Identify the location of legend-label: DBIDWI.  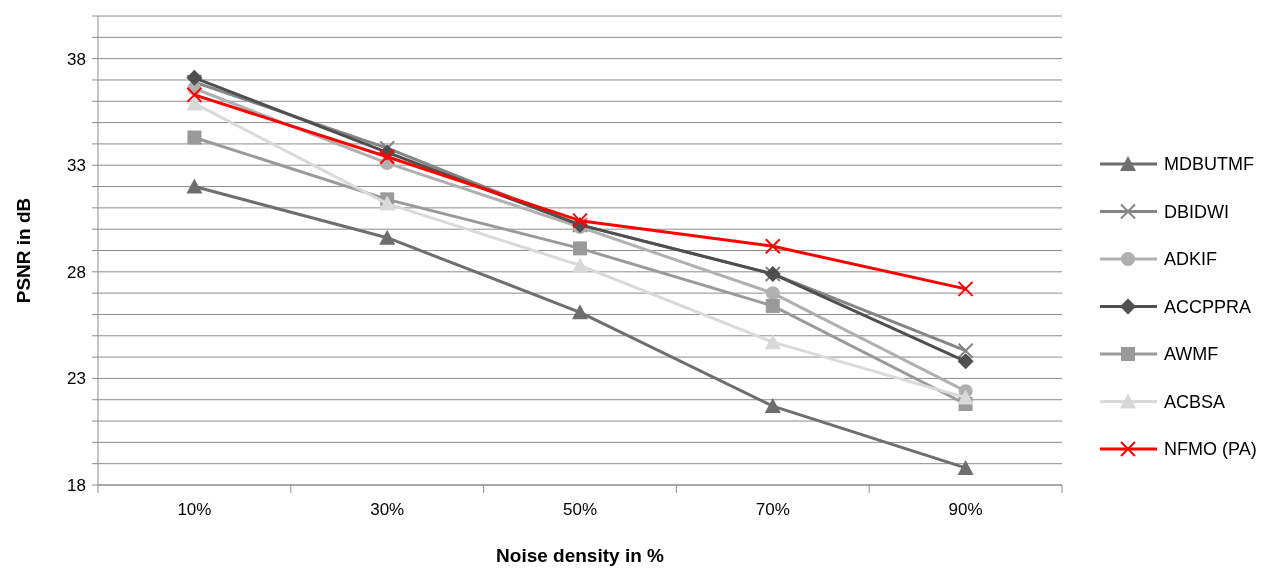
(1196, 211).